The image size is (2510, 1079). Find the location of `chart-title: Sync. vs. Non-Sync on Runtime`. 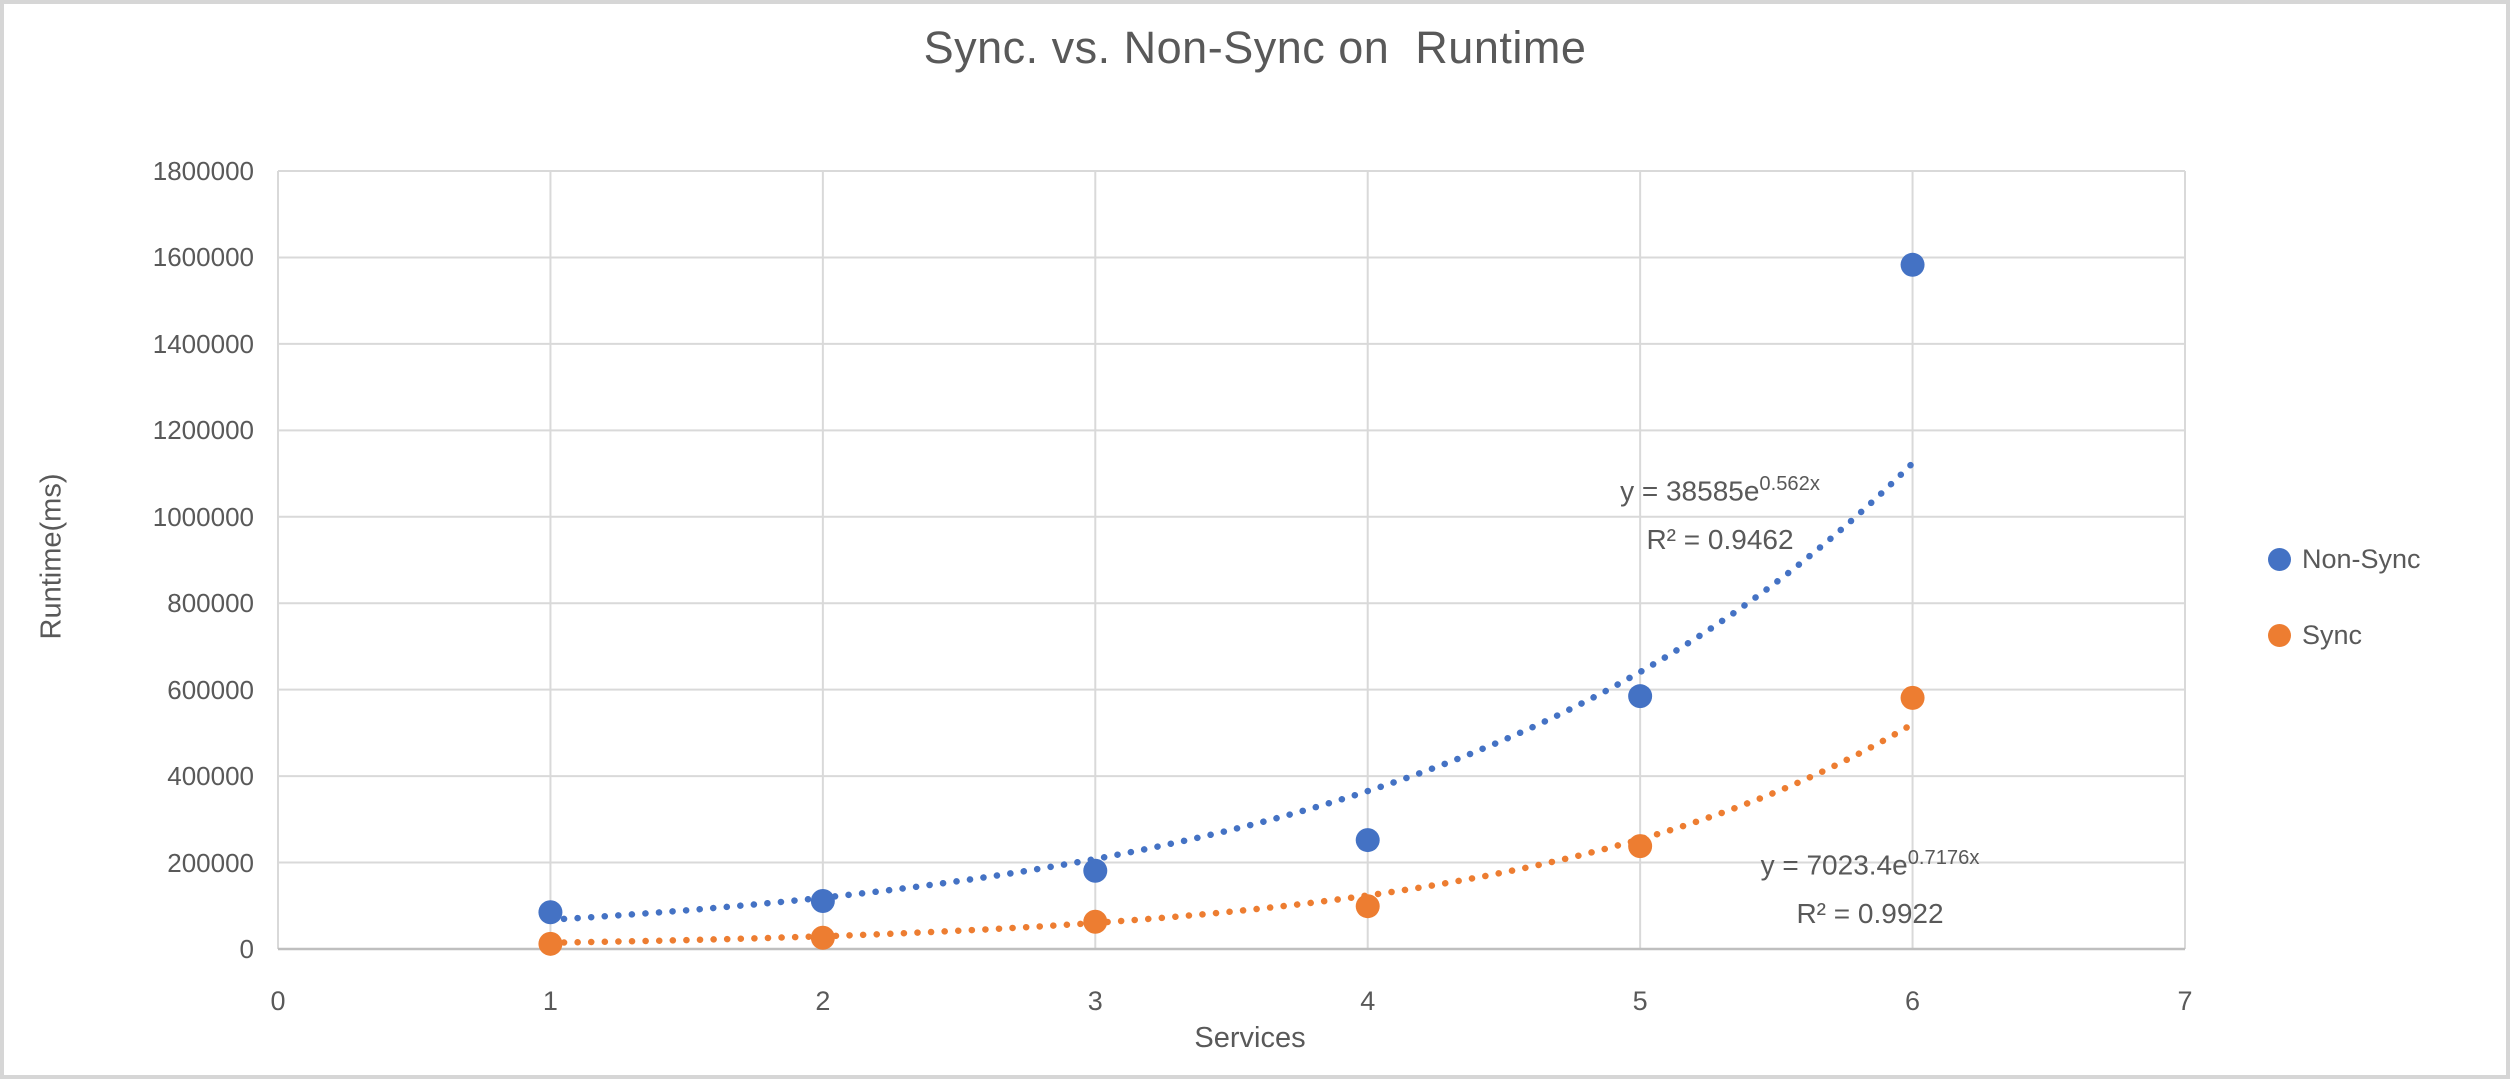

chart-title: Sync. vs. Non-Sync on Runtime is located at coordinates (1255, 47).